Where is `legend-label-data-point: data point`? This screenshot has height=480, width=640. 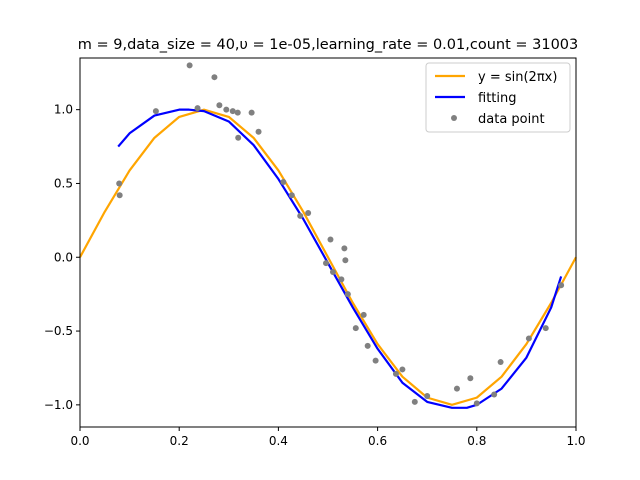 legend-label-data-point: data point is located at coordinates (511, 119).